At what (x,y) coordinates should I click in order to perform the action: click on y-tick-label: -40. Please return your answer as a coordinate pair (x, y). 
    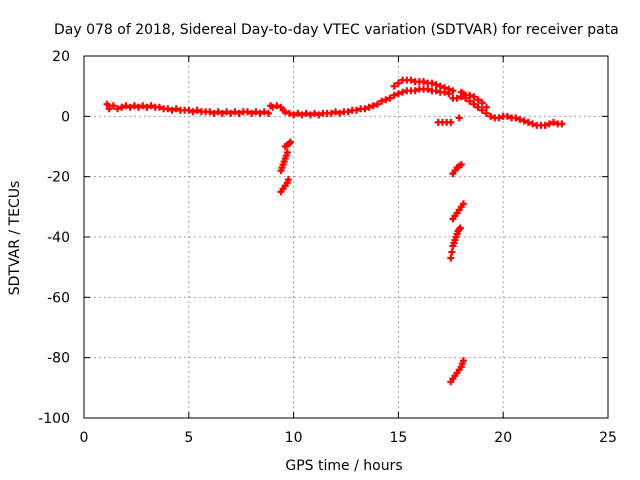
    Looking at the image, I should click on (58, 238).